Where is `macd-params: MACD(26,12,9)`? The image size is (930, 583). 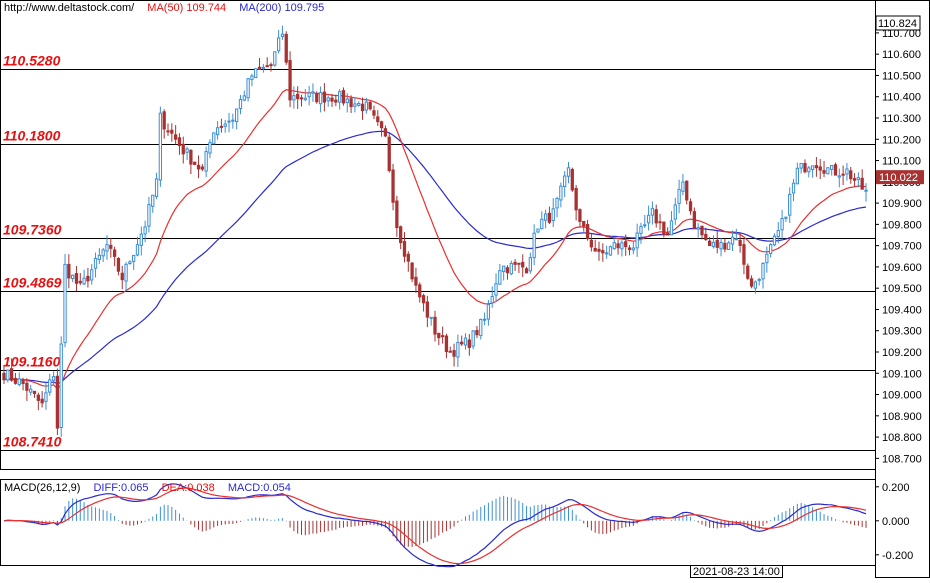
macd-params: MACD(26,12,9) is located at coordinates (42, 488).